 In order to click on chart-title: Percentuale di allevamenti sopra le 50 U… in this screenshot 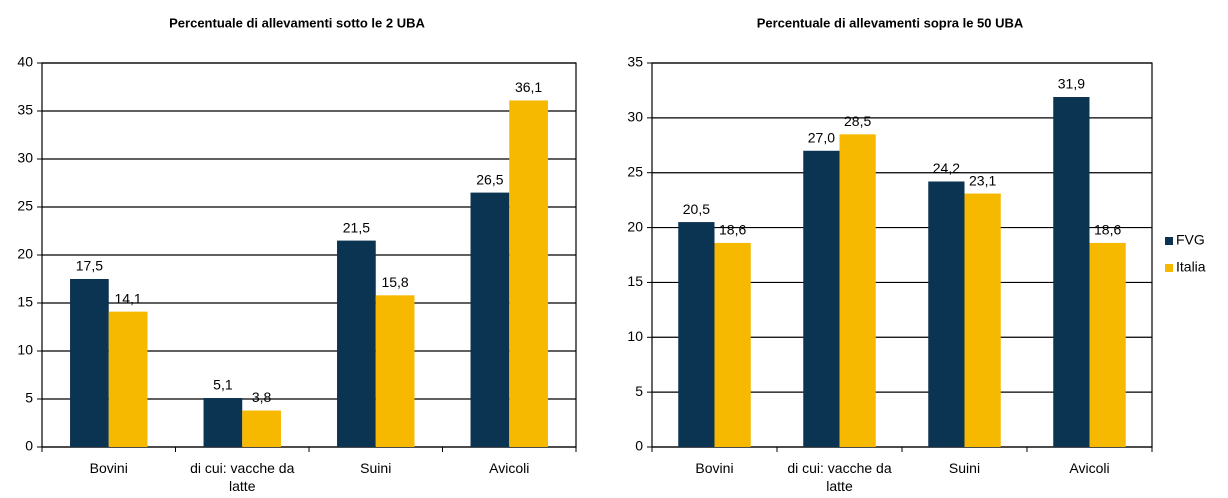, I will do `click(890, 22)`.